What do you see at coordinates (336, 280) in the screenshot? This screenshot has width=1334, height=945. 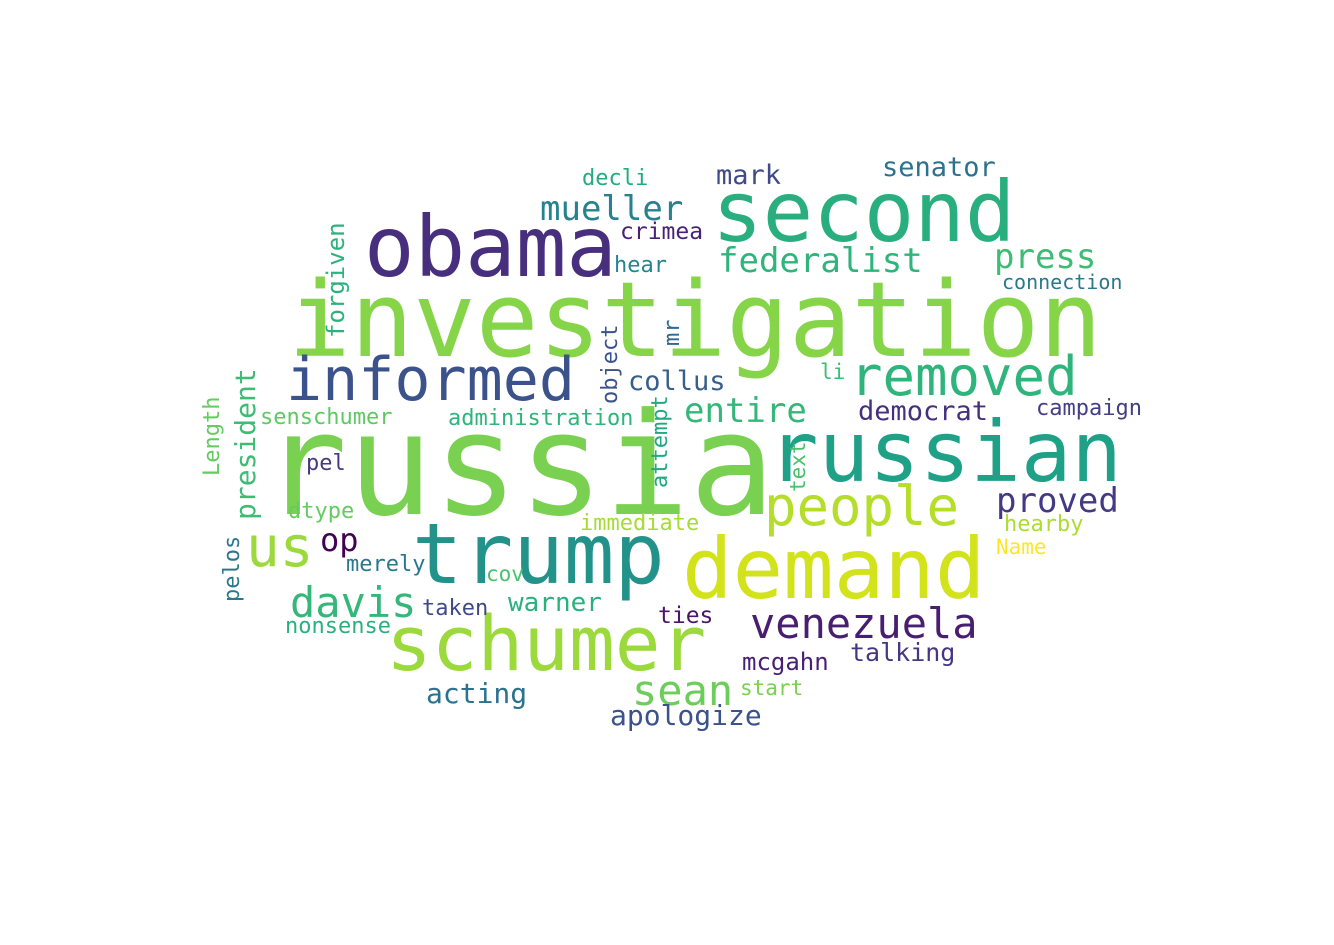 I see `word-forgiven: forgiven` at bounding box center [336, 280].